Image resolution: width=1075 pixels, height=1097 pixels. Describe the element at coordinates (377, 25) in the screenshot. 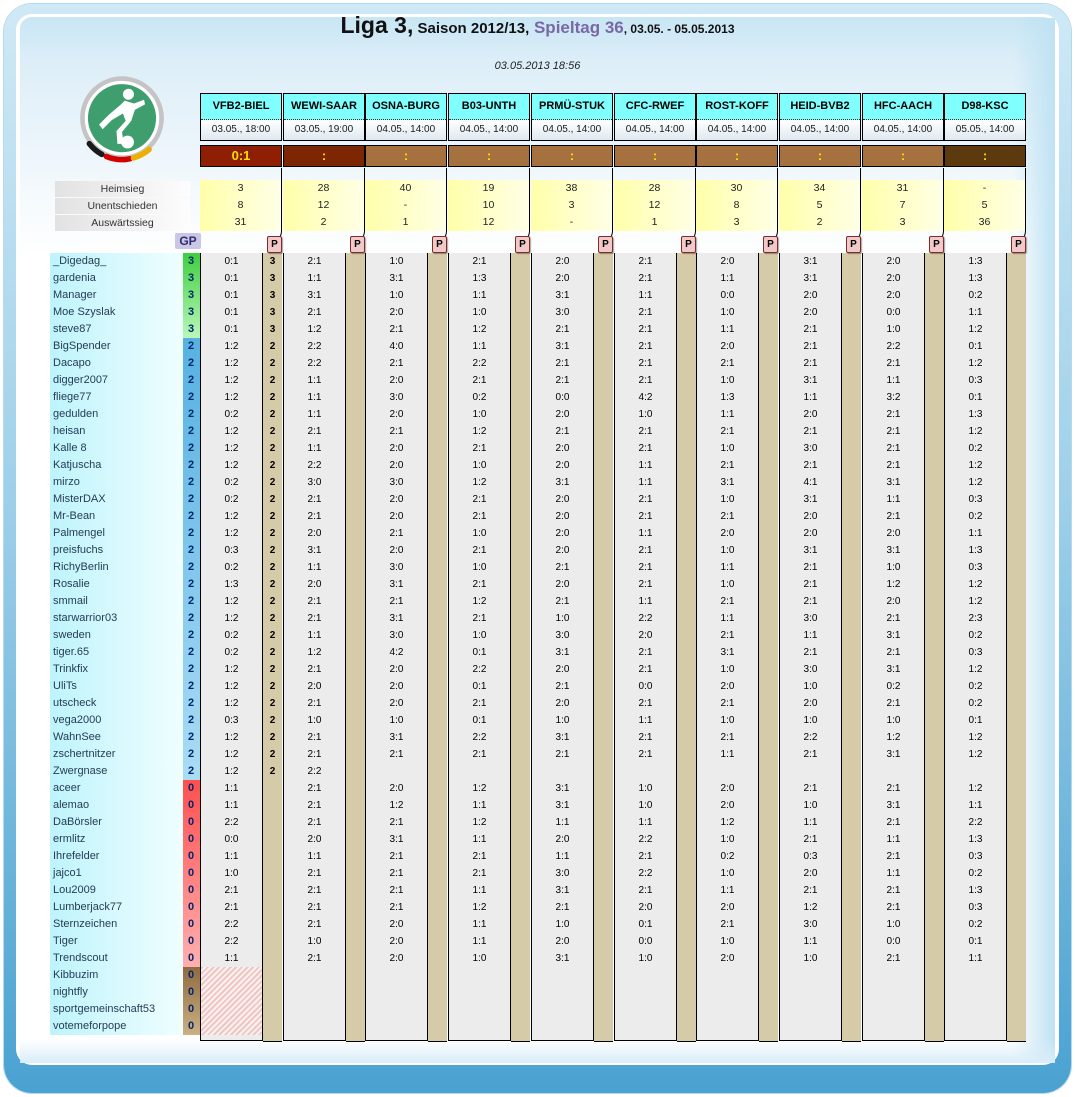

I see `title-league: Liga 3,` at that location.